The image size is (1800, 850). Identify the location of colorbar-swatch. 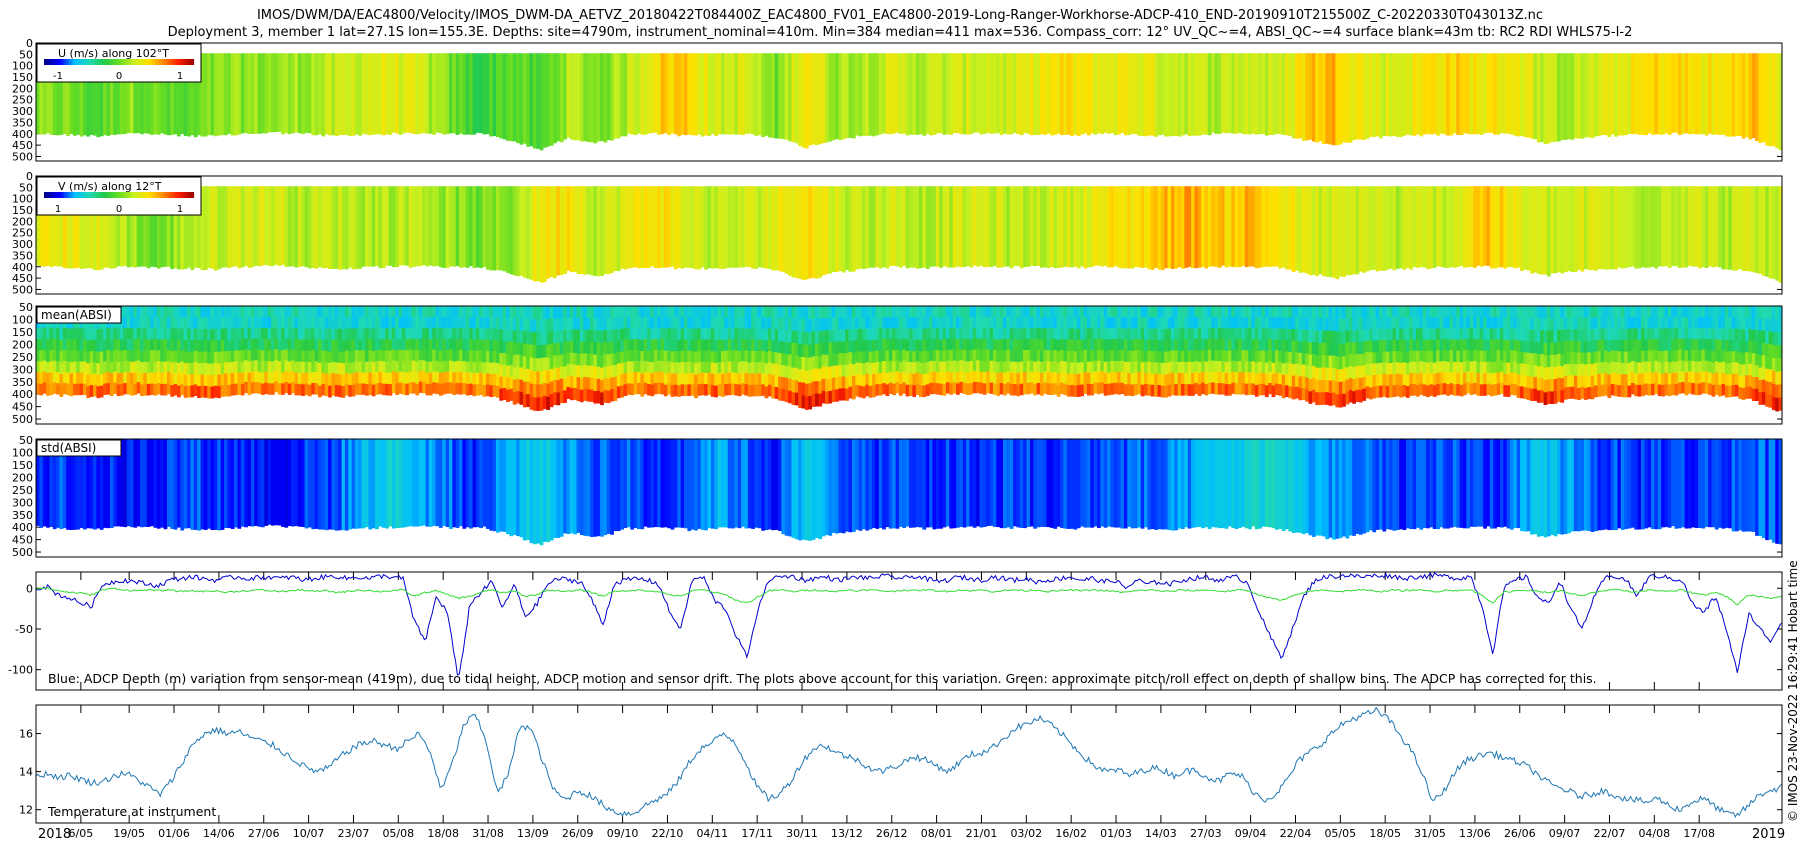
(110, 195).